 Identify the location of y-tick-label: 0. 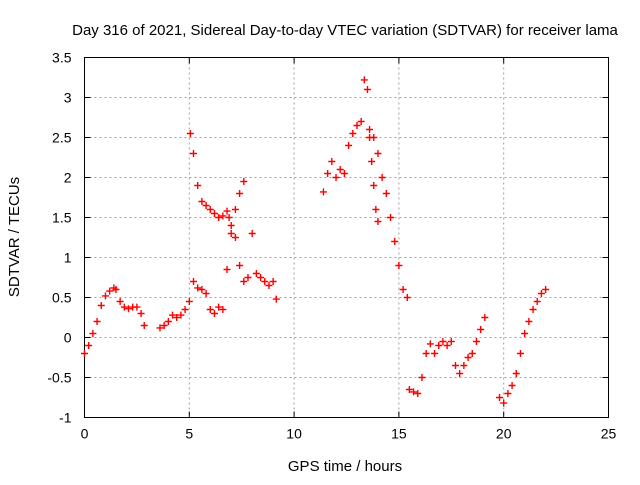
(68, 338).